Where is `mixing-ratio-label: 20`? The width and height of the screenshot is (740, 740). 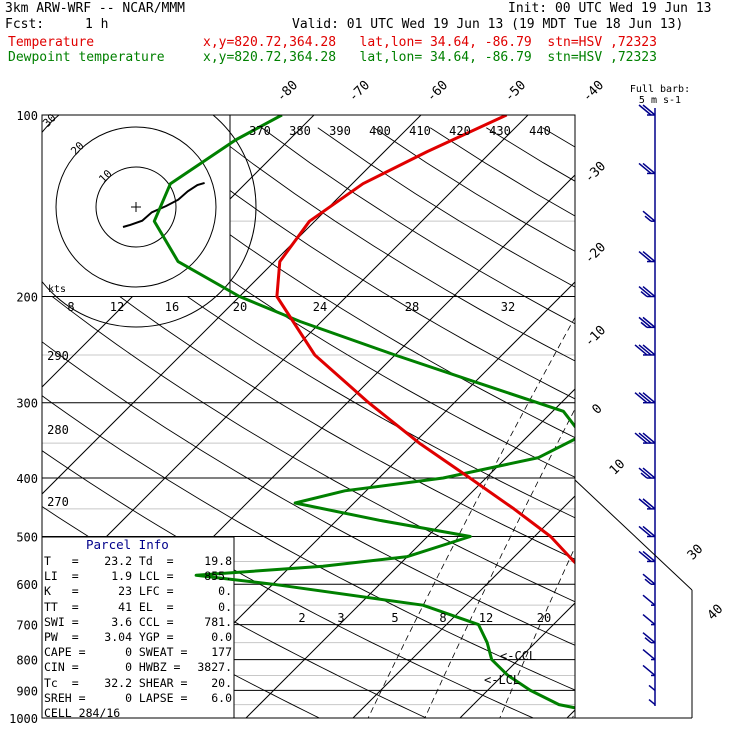 mixing-ratio-label: 20 is located at coordinates (240, 307).